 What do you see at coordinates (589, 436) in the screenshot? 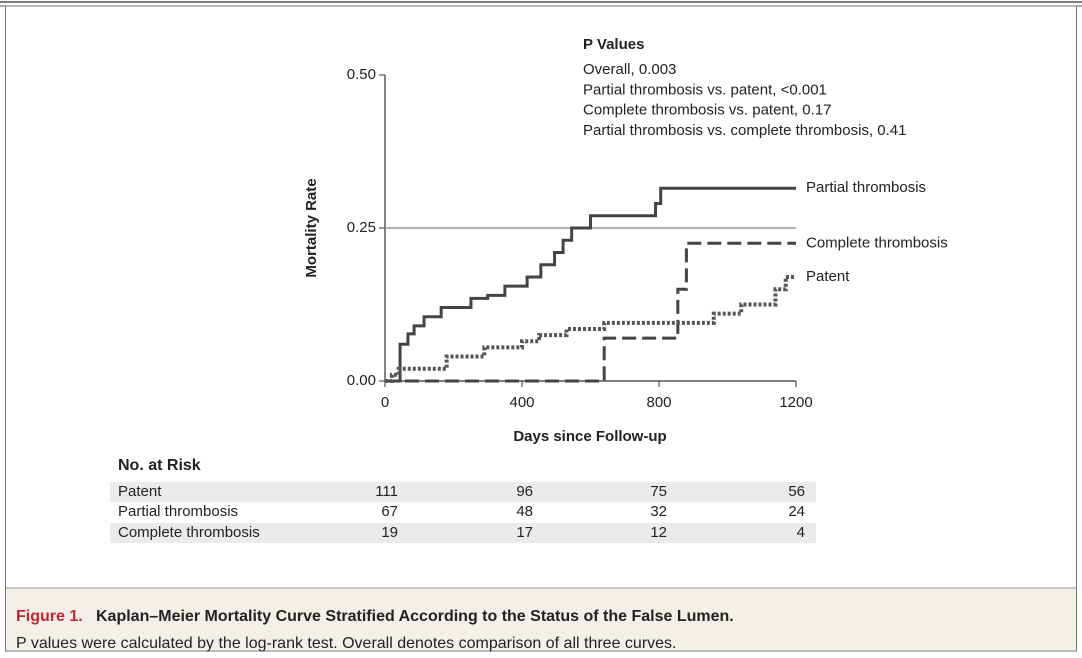
I see `x-axis-label: Days since Follow-up` at bounding box center [589, 436].